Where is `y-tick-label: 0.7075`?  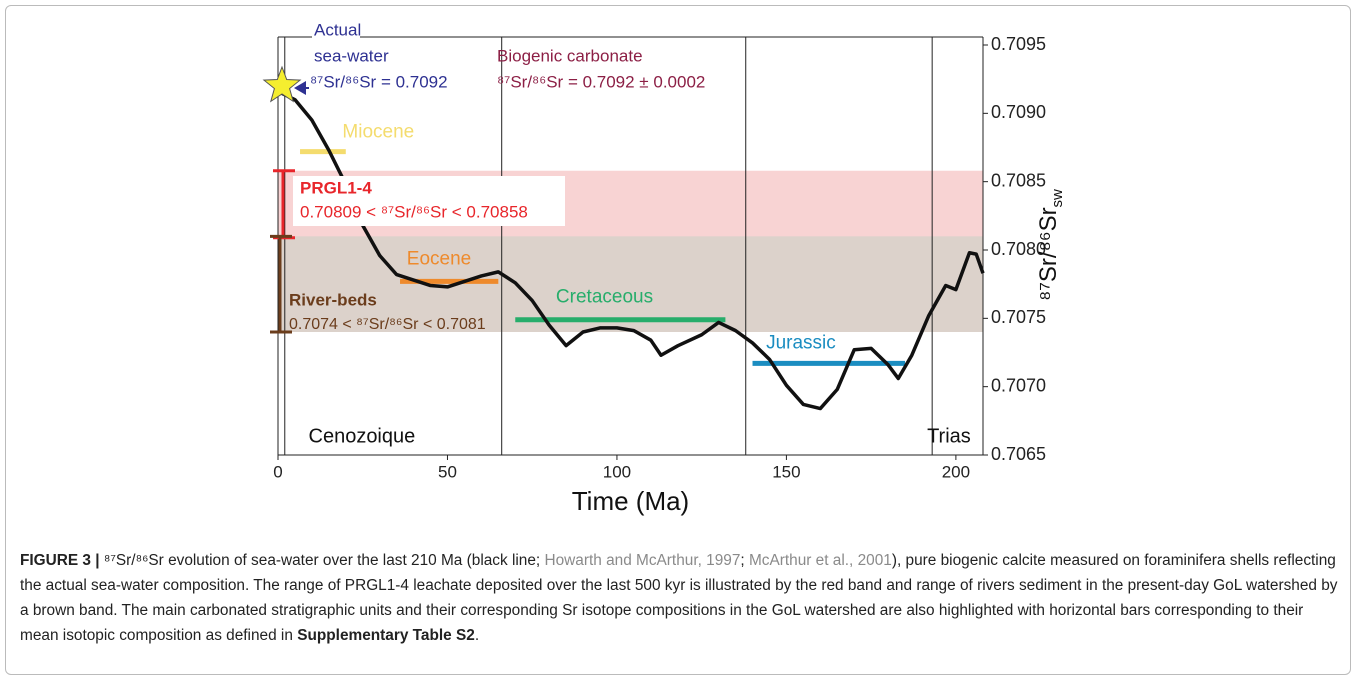 y-tick-label: 0.7075 is located at coordinates (1018, 317).